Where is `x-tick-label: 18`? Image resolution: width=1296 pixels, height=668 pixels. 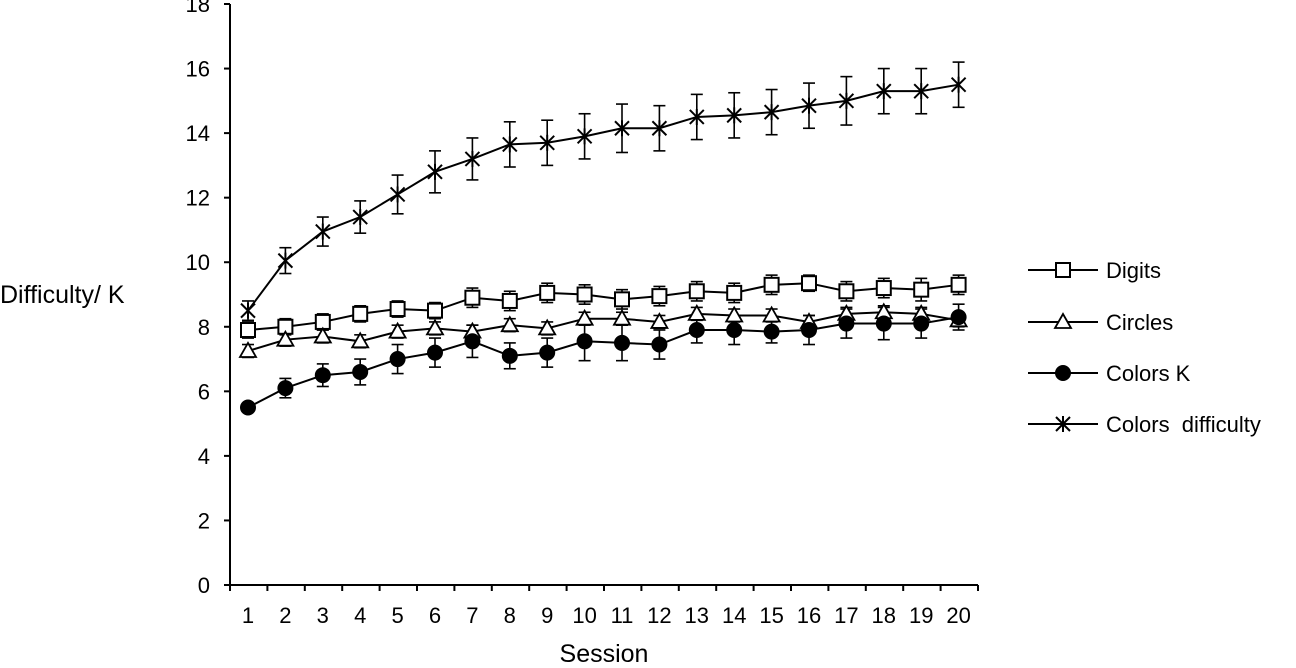 x-tick-label: 18 is located at coordinates (884, 615).